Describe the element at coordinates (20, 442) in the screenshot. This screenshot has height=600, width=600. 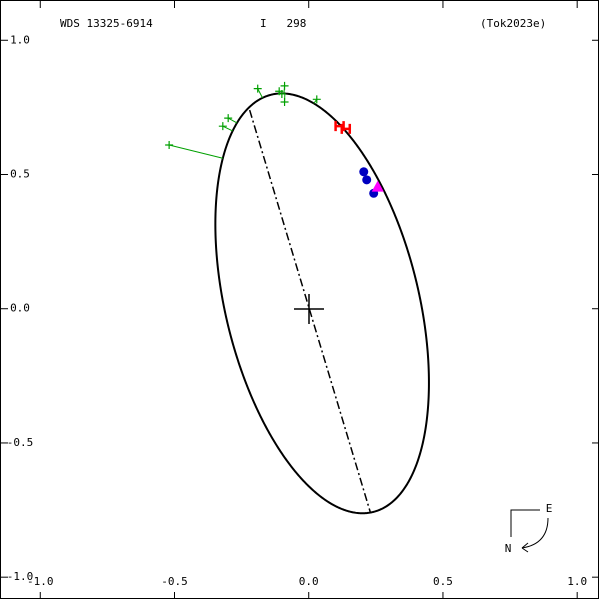
I see `y-tick-label: -0.5` at that location.